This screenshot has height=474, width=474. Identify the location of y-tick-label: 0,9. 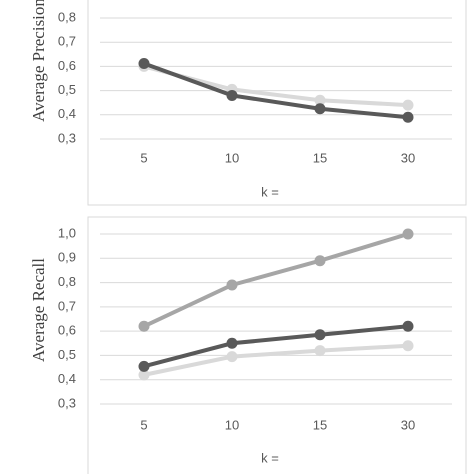
(67, 257).